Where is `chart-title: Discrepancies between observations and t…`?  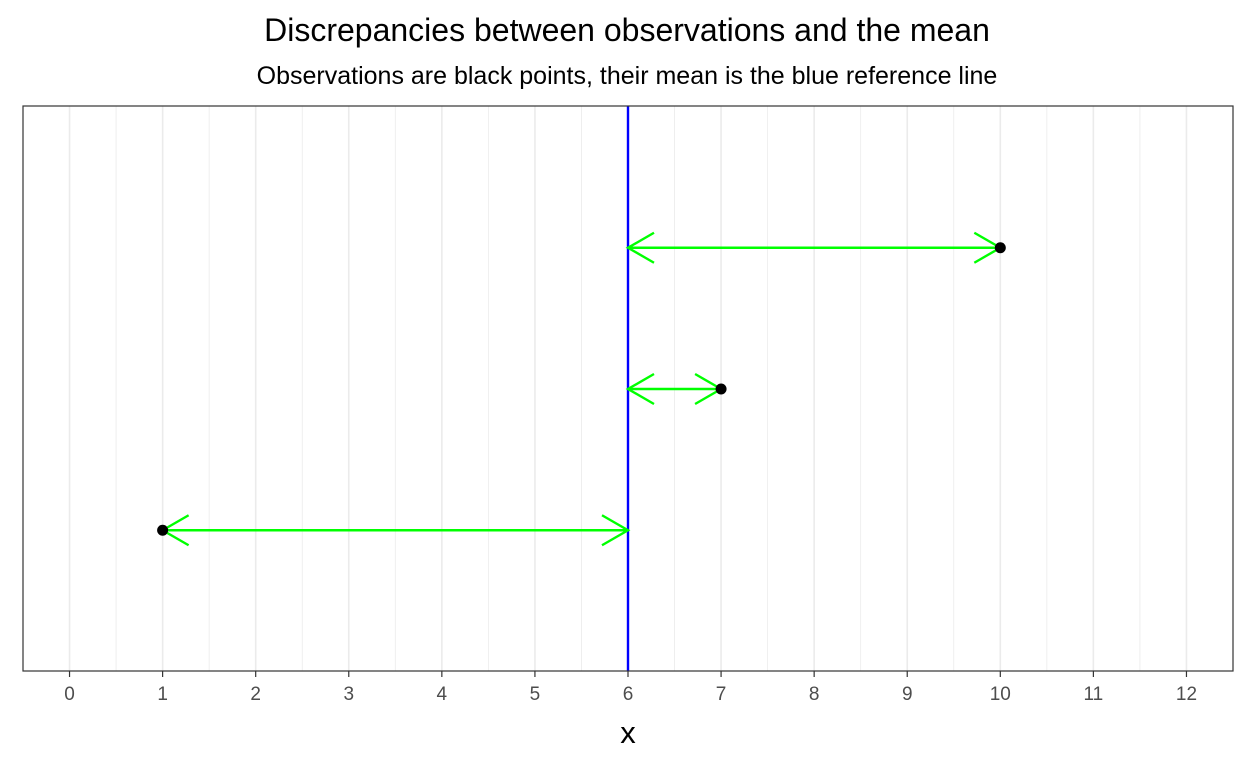 chart-title: Discrepancies between observations and t… is located at coordinates (627, 30).